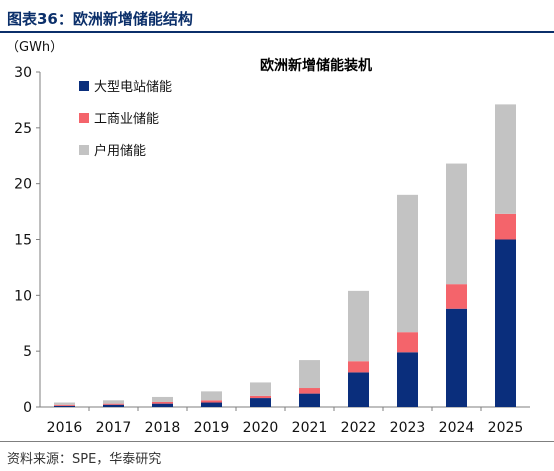 Image resolution: width=554 pixels, height=471 pixels. What do you see at coordinates (65, 428) in the screenshot?
I see `x-tick-label: 2016` at bounding box center [65, 428].